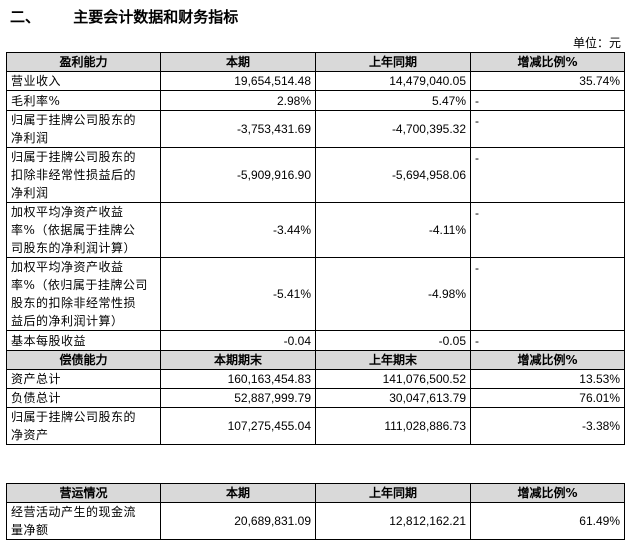 This screenshot has height=542, width=631. I want to click on previous-value: 14,479,040.05, so click(393, 81).